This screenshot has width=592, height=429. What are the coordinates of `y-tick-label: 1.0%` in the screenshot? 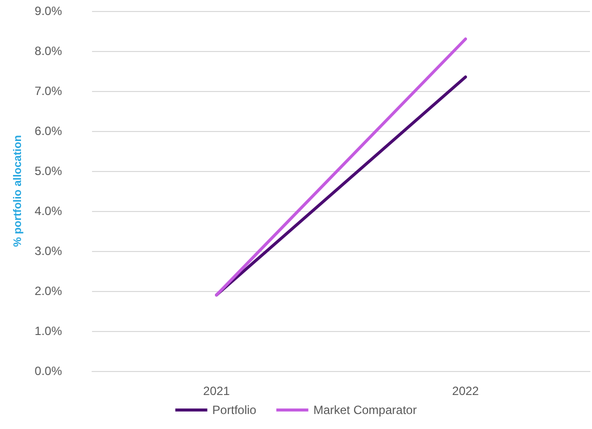 It's located at (48, 331).